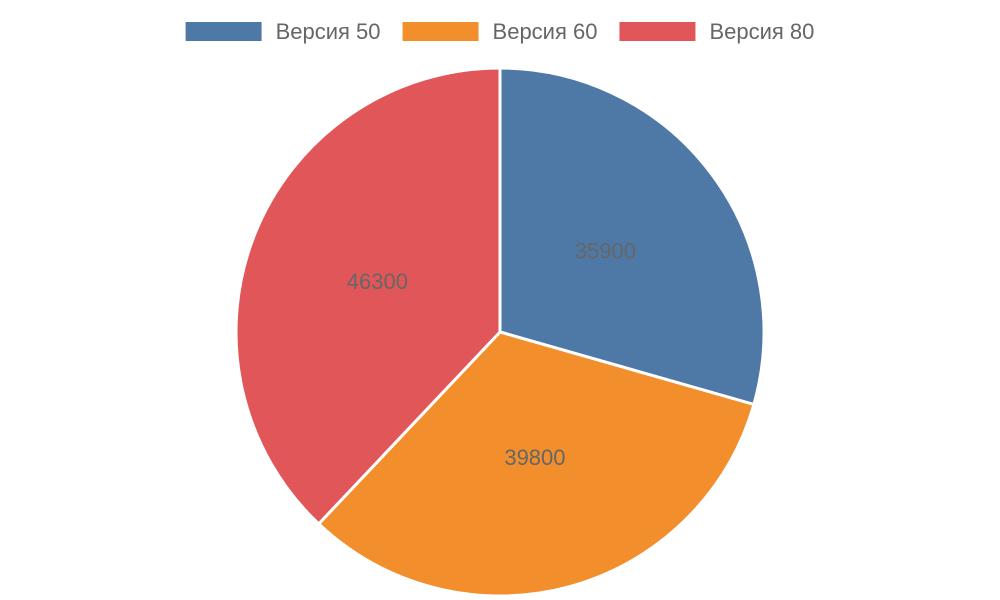 The width and height of the screenshot is (1000, 600). I want to click on value-label: 39800, so click(534, 457).